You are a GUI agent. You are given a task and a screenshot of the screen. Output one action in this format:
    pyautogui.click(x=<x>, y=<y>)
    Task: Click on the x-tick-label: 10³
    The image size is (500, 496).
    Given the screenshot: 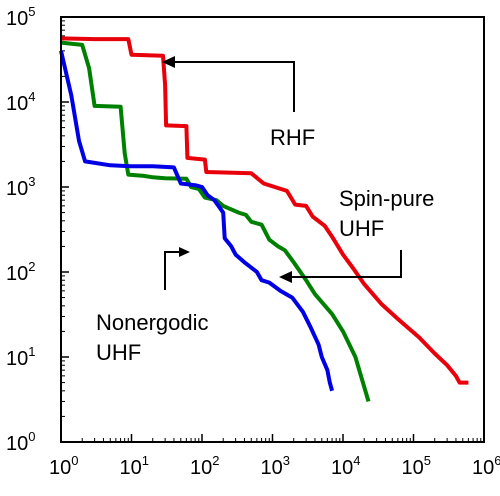 What is the action you would take?
    pyautogui.click(x=275, y=466)
    